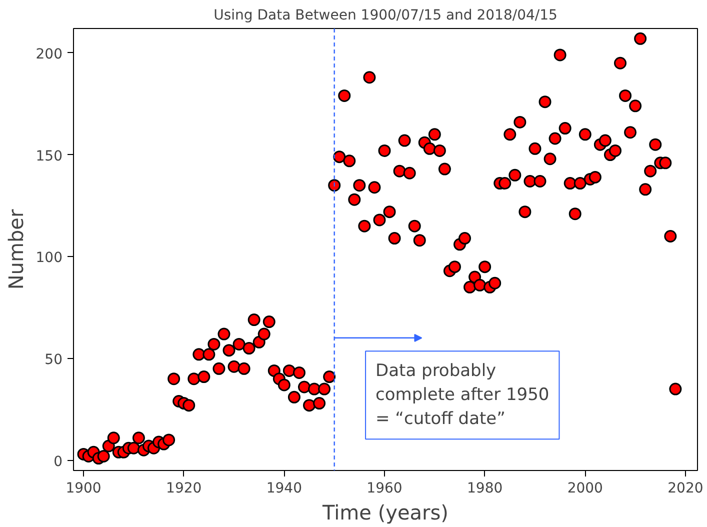 The width and height of the screenshot is (707, 527). Describe the element at coordinates (385, 512) in the screenshot. I see `x-axis-title: Time (years)` at that location.